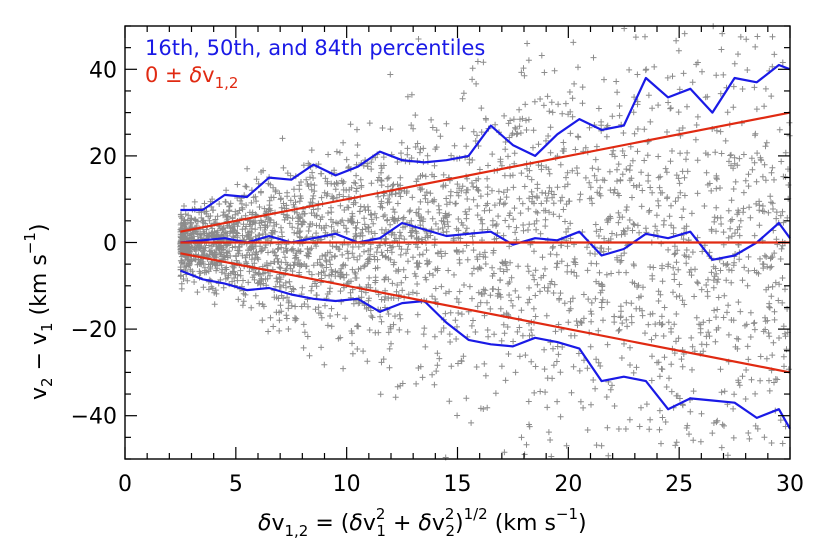 This screenshot has width=830, height=553. What do you see at coordinates (568, 484) in the screenshot?
I see `x-tick-label: 20` at bounding box center [568, 484].